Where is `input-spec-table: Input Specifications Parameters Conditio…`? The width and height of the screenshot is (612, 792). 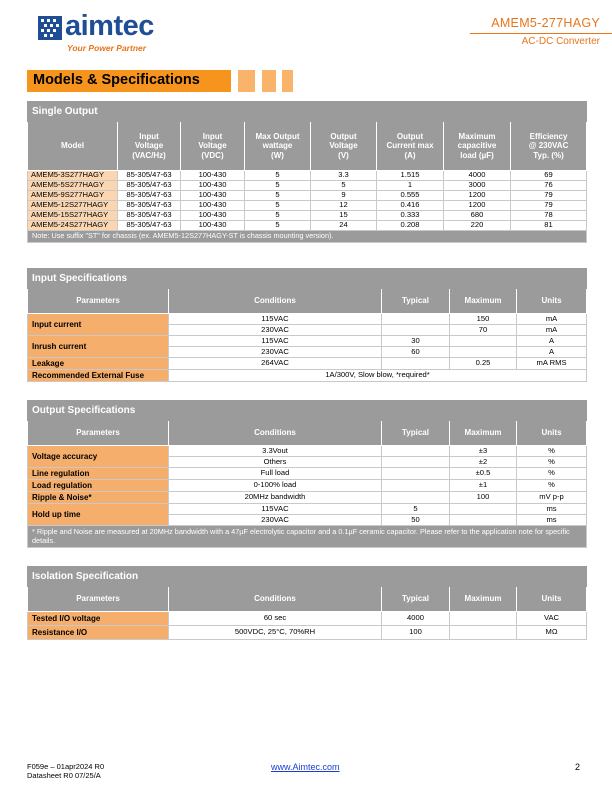
input-spec-table: Input Specifications Parameters Conditio… is located at coordinates (307, 325).